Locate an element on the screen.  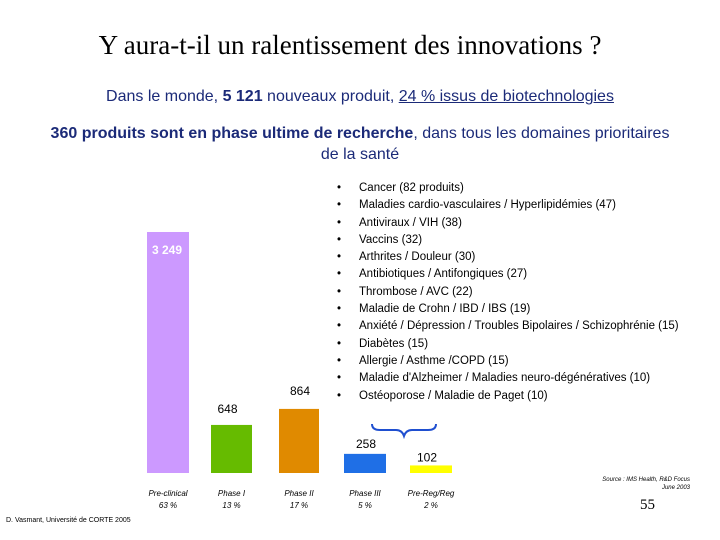
value-label-prereg: 102 is located at coordinates (427, 457).